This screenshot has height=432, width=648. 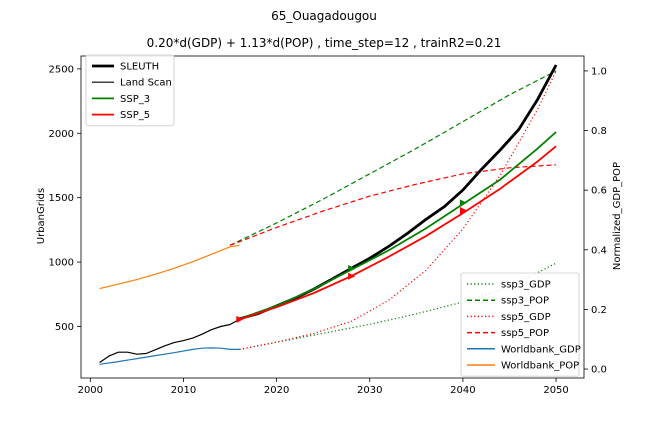 I want to click on legend-left-box, so click(x=130, y=90).